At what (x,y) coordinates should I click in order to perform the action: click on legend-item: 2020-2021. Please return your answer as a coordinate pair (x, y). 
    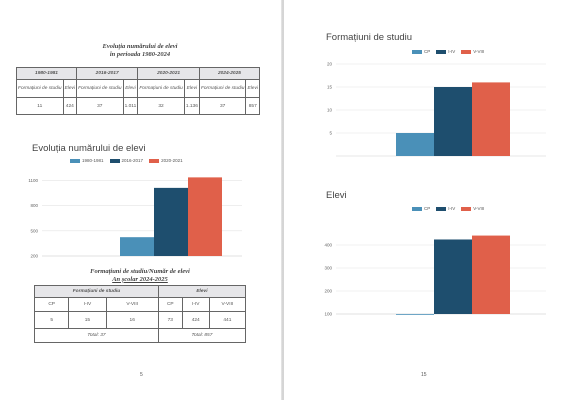
    Looking at the image, I should click on (166, 160).